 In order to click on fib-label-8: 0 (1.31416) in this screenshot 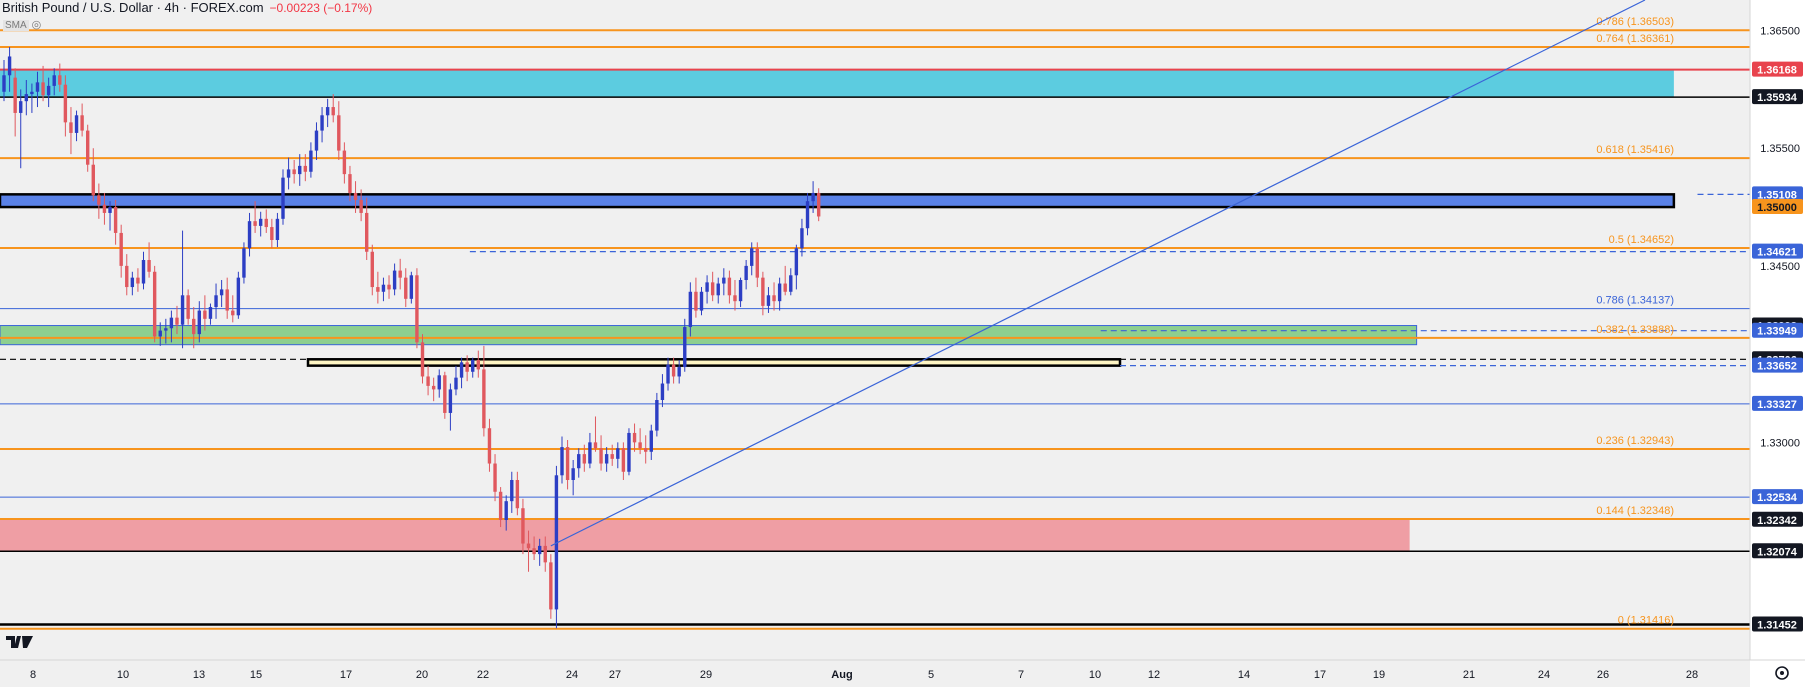, I will do `click(1646, 621)`.